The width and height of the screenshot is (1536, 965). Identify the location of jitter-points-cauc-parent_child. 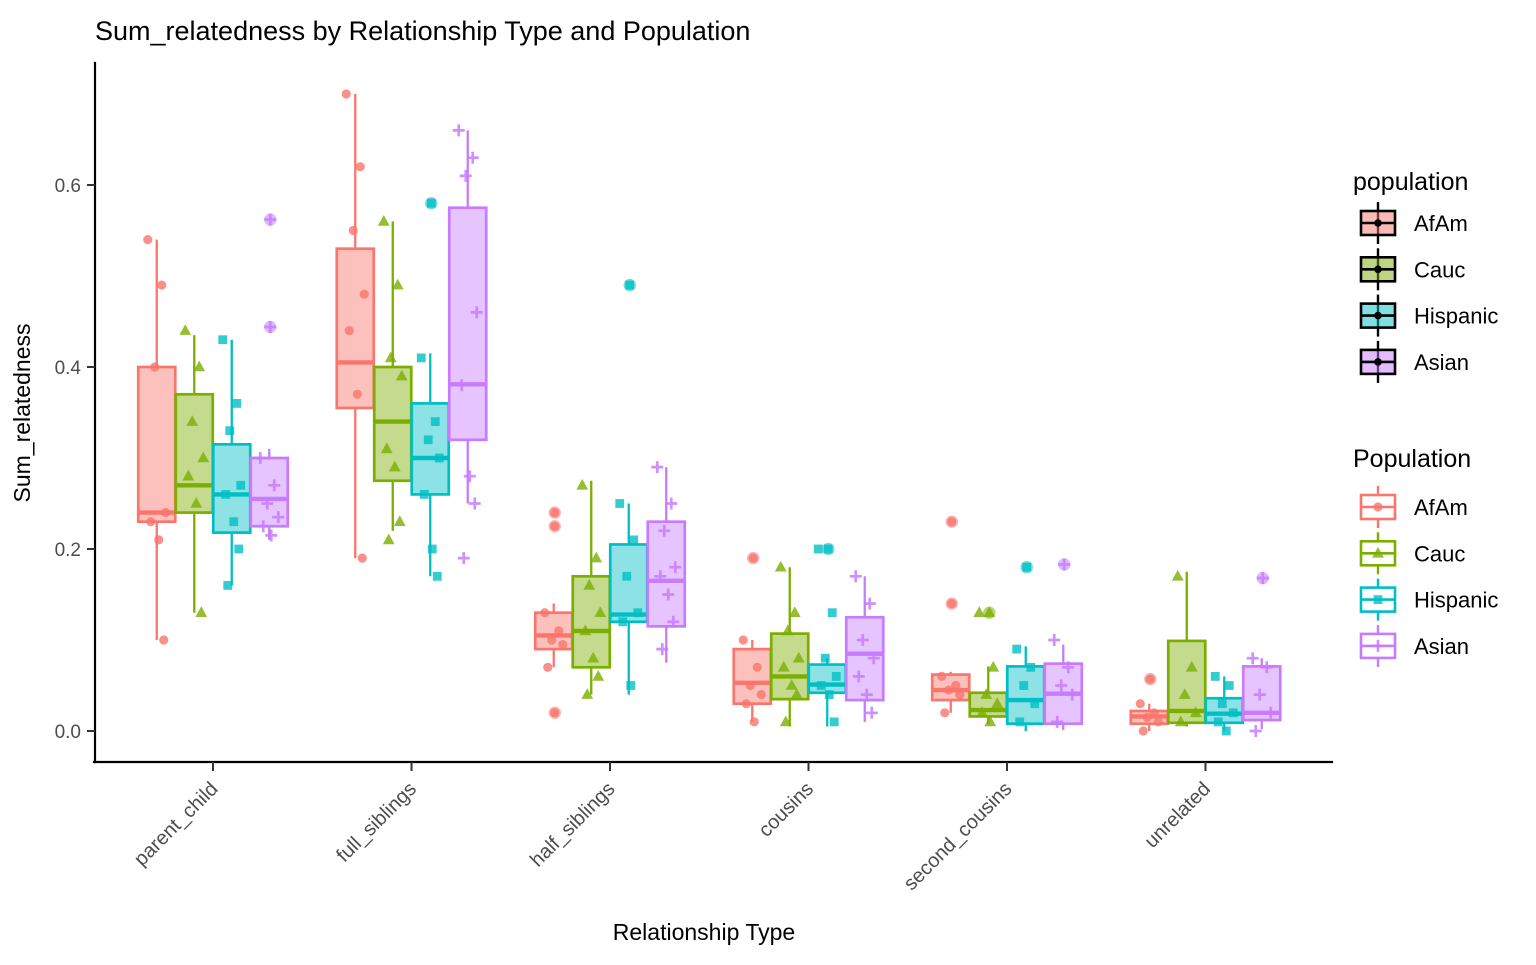
(194, 470).